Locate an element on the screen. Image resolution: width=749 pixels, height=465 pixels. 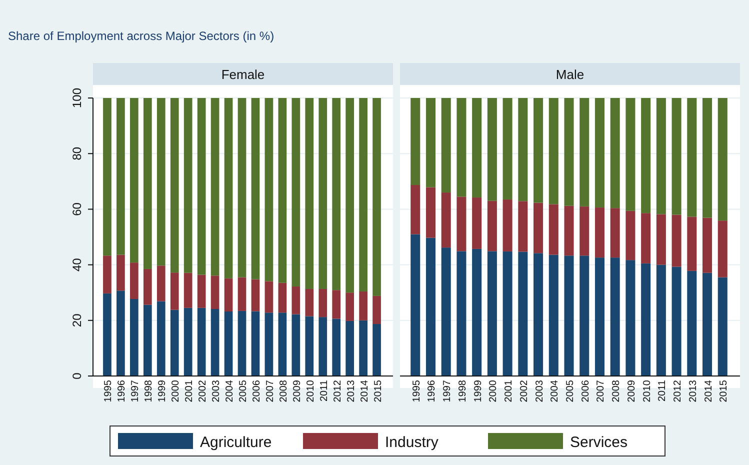
x-tick-label: 2004 is located at coordinates (230, 391).